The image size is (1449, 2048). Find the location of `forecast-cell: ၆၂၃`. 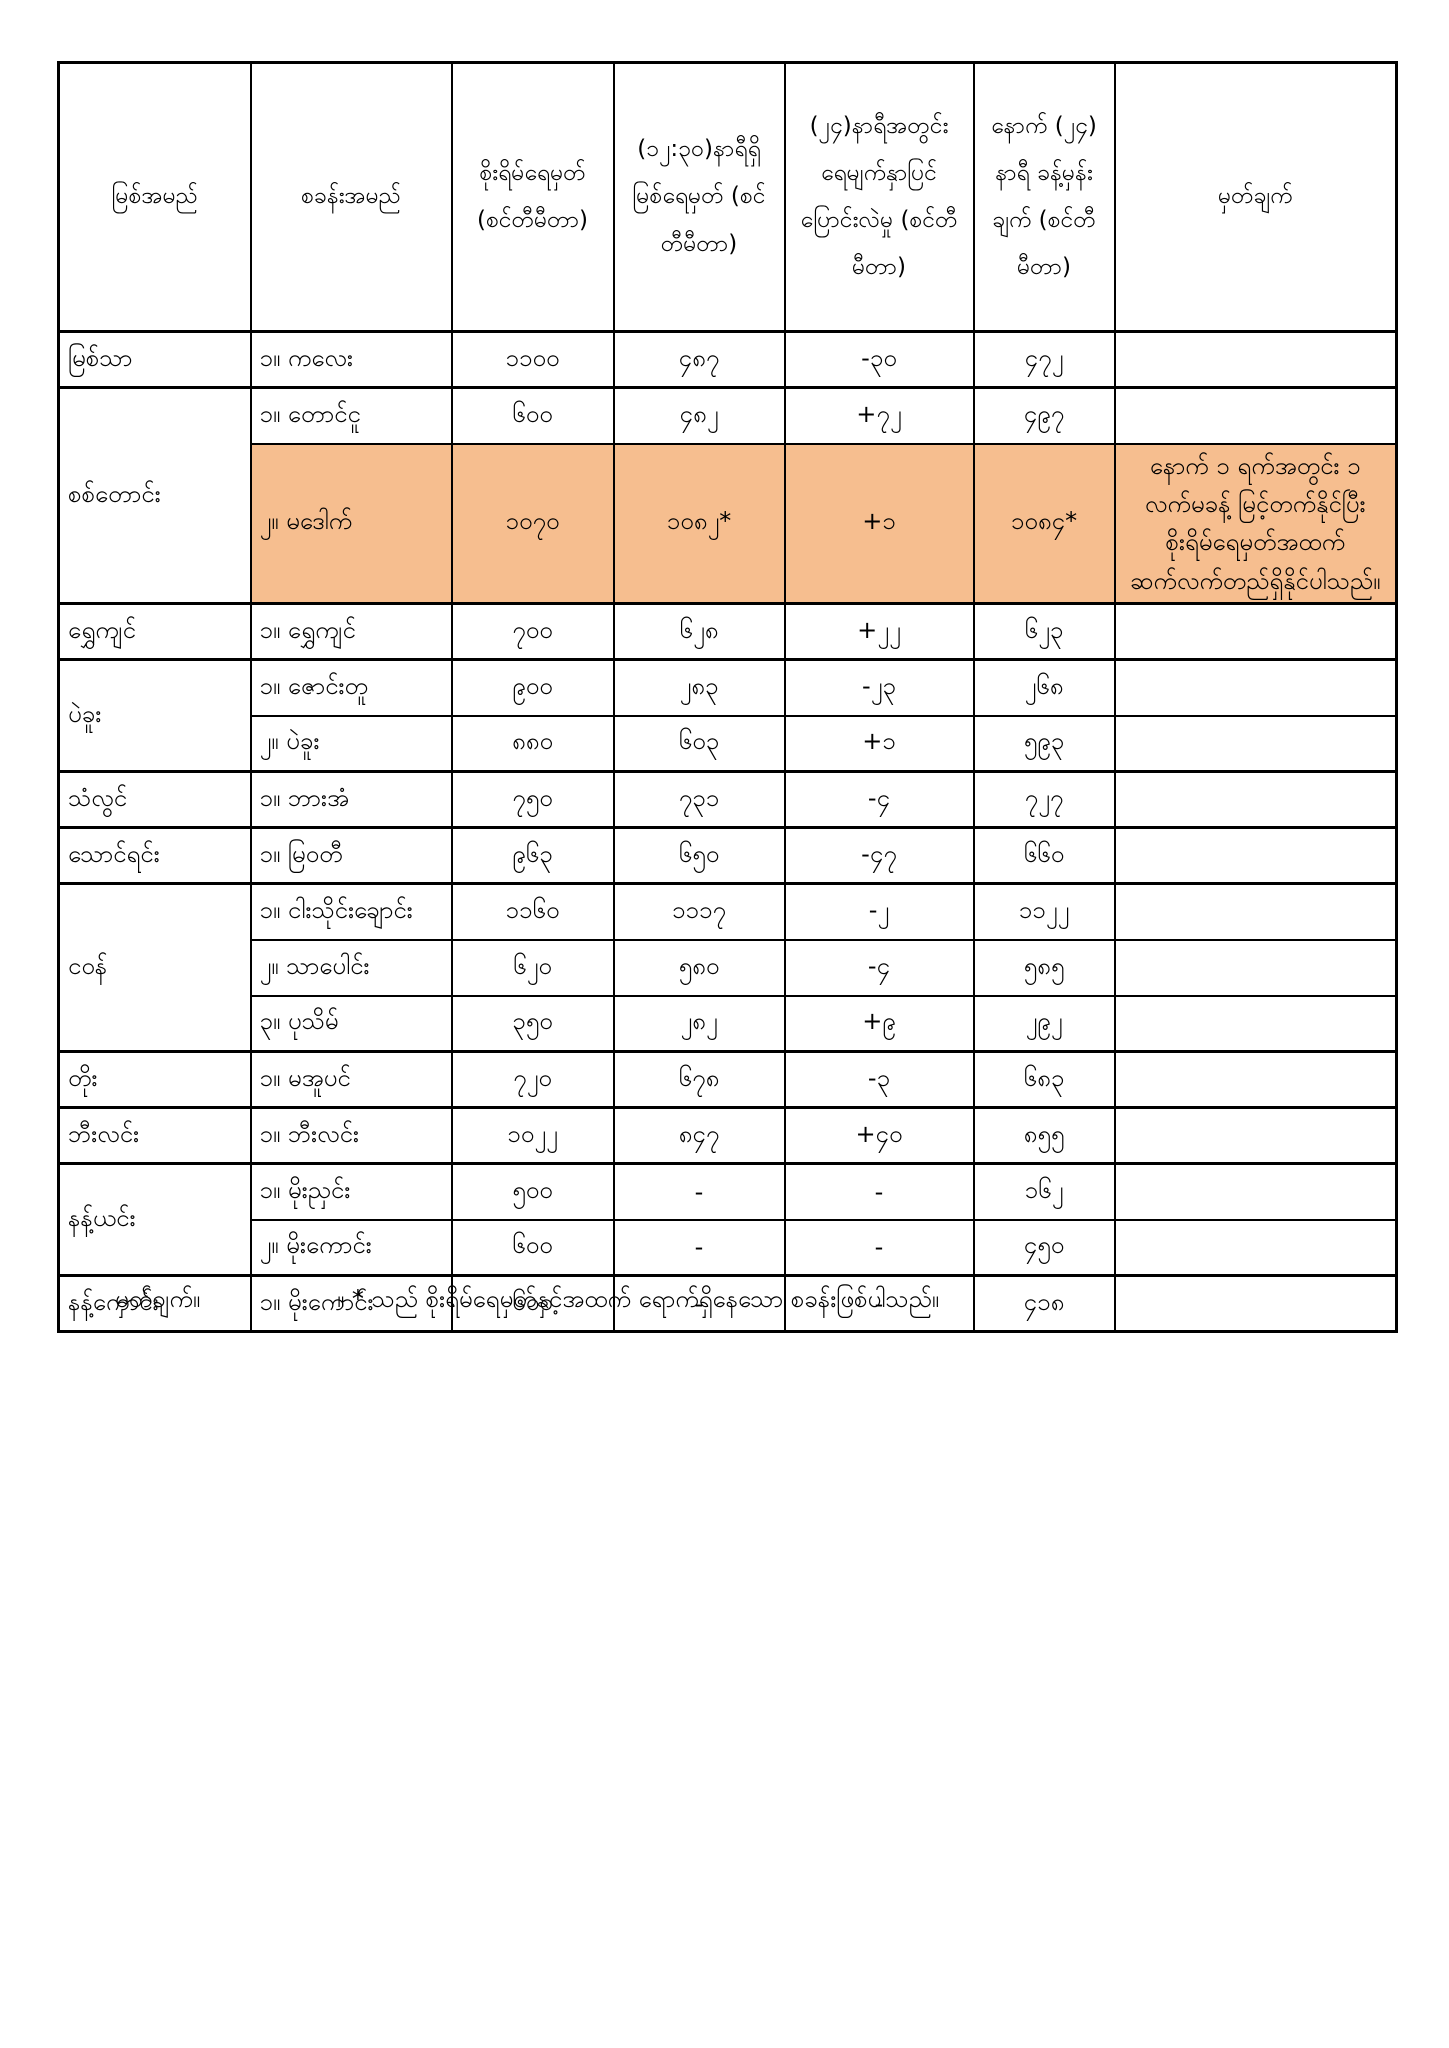

forecast-cell: ၆၂၃ is located at coordinates (1044, 631).